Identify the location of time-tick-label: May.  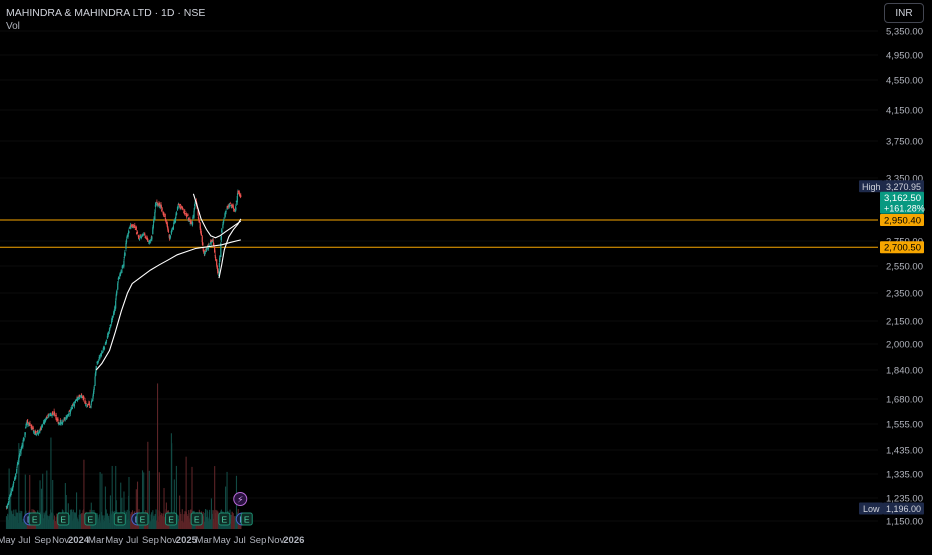
(222, 540).